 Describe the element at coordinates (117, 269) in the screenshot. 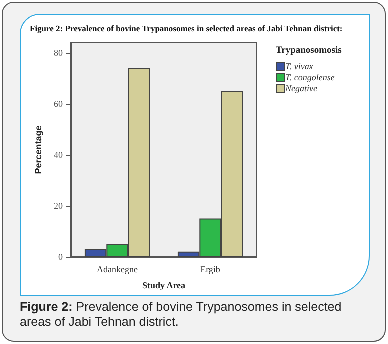

I see `x-tick-label: Adankegne` at that location.